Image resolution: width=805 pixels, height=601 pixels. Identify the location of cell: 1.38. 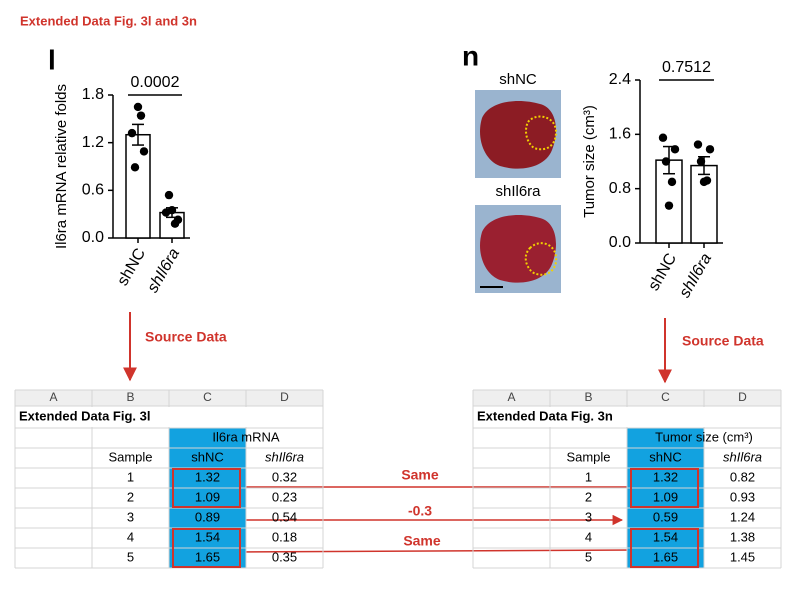
(742, 536).